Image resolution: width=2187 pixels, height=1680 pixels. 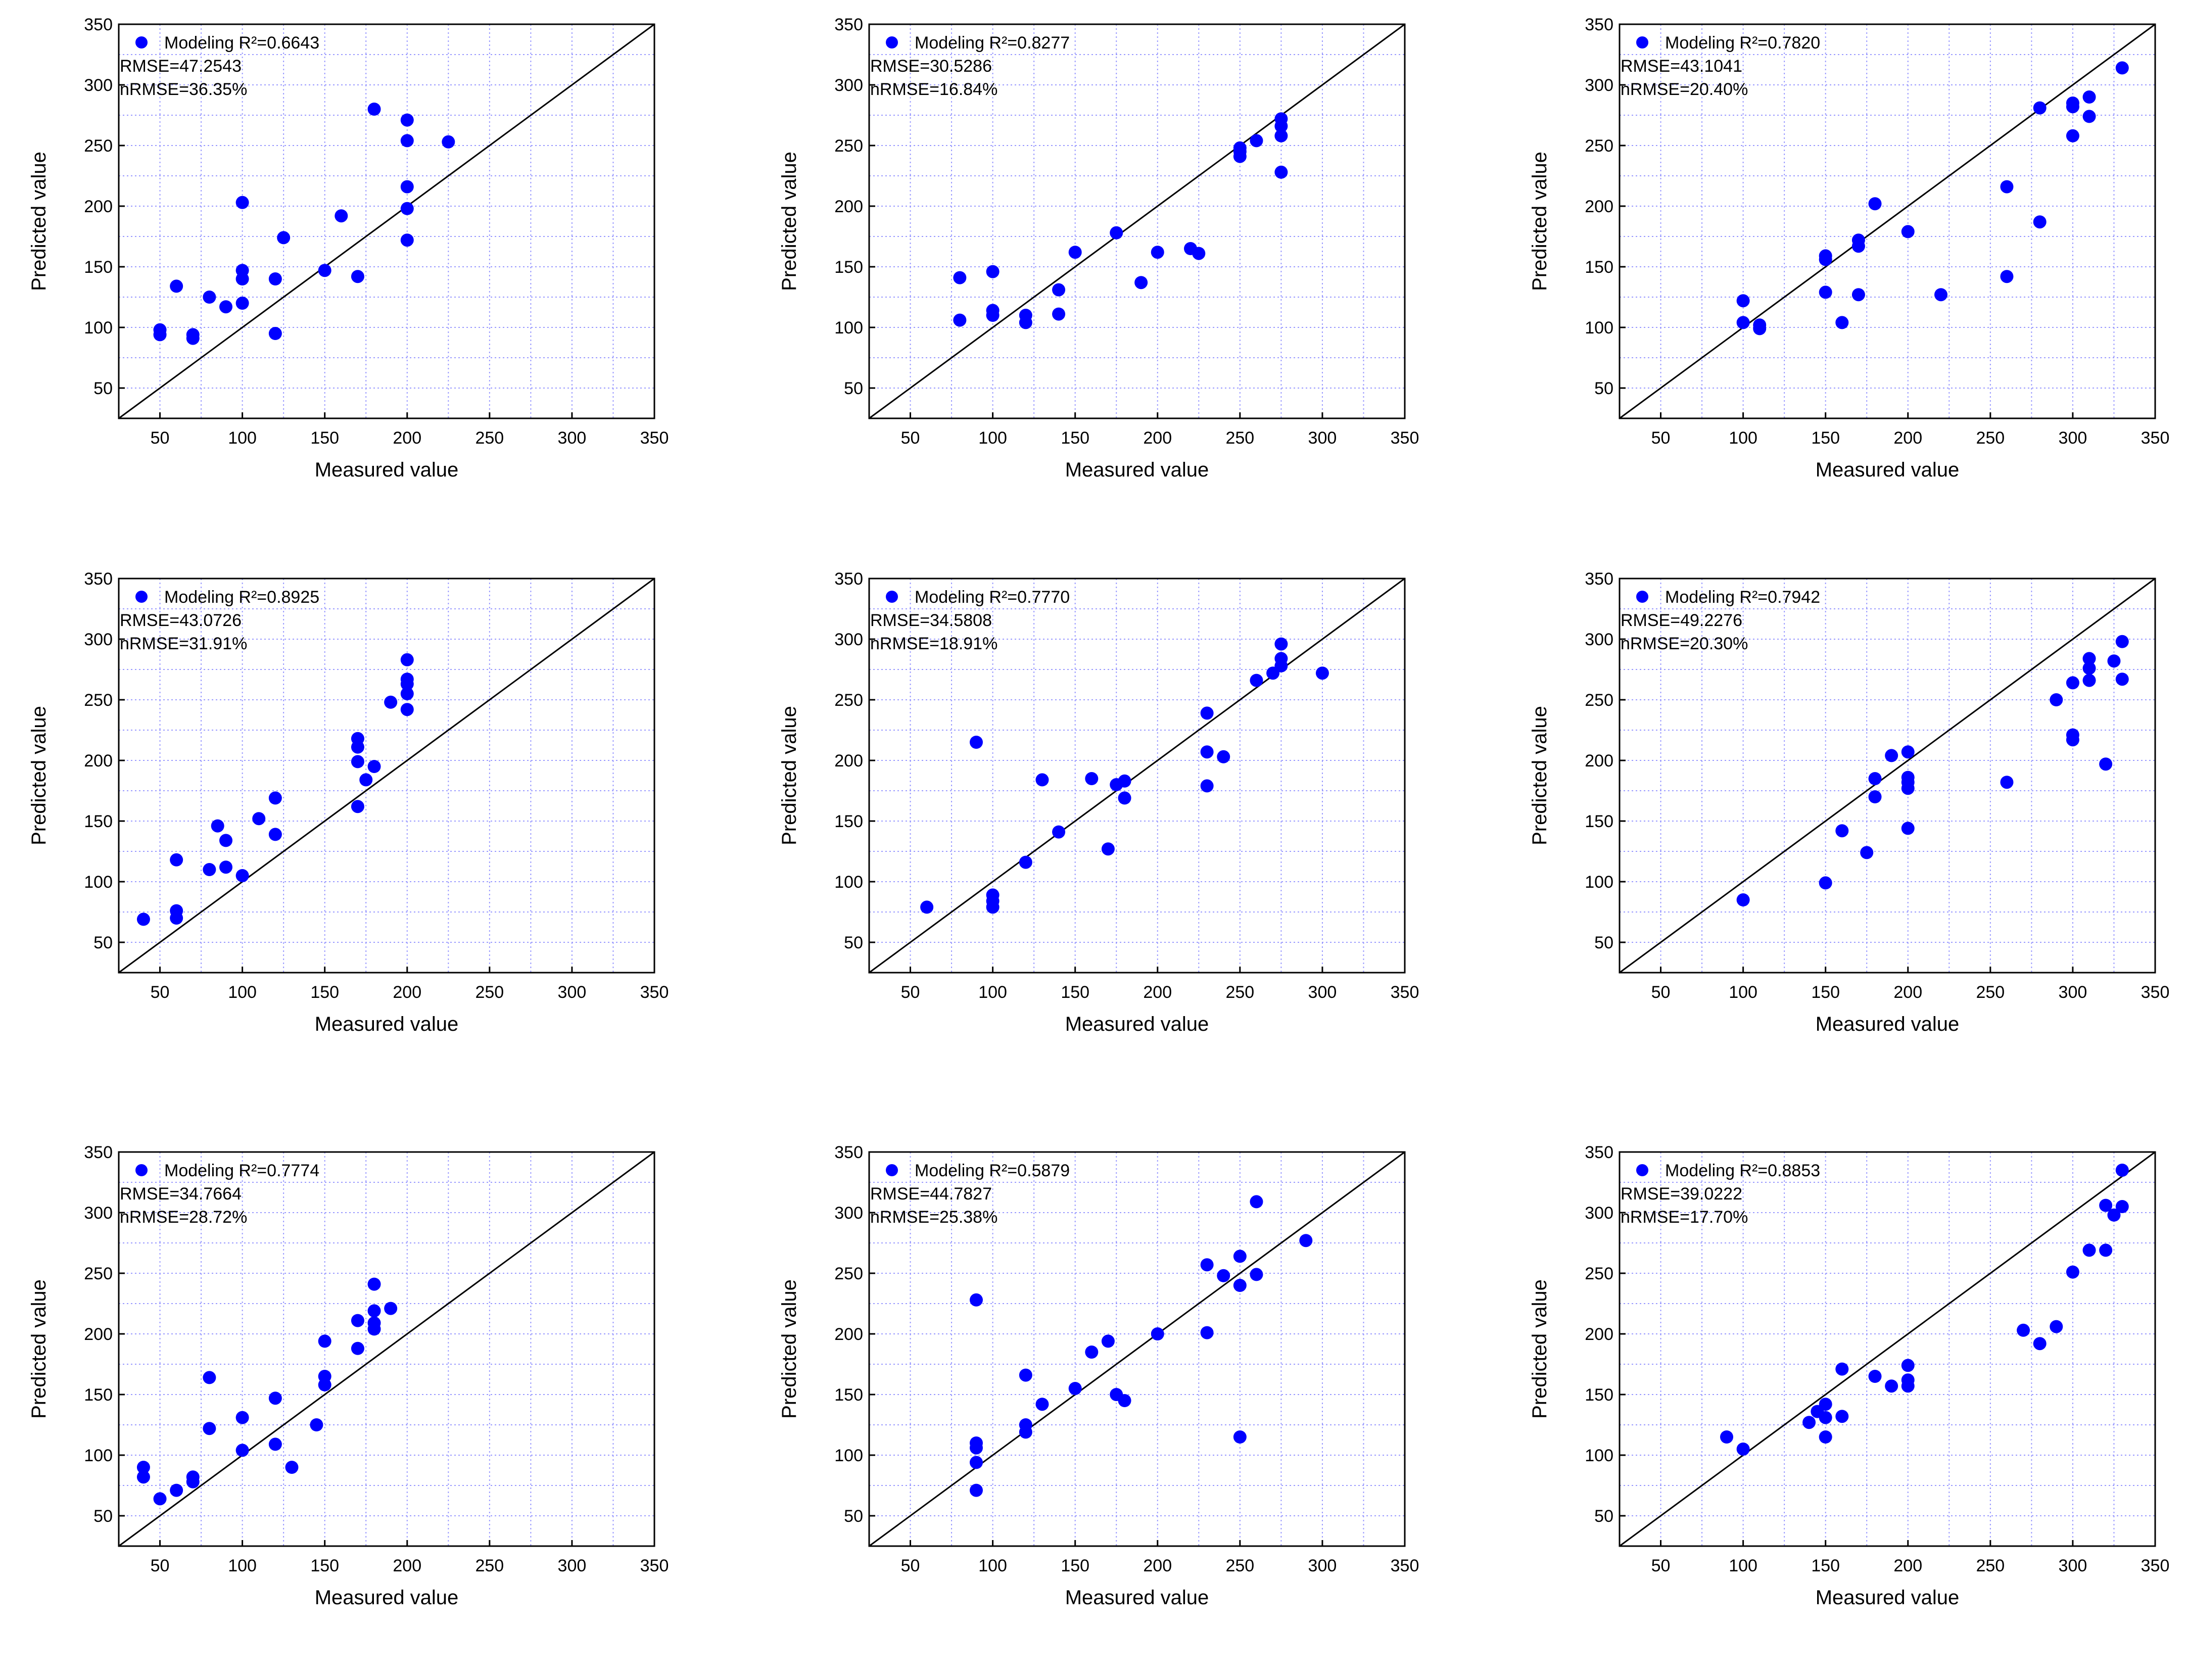 What do you see at coordinates (992, 598) in the screenshot?
I see `legend-label: Modeling R²=0.7770` at bounding box center [992, 598].